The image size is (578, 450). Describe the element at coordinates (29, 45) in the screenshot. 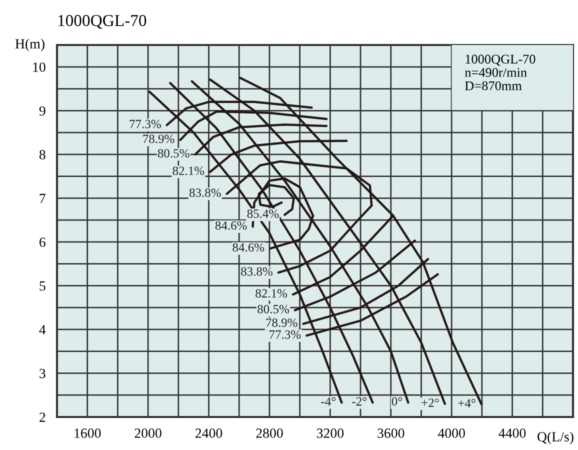

I see `y-axis-title: H(m)` at that location.